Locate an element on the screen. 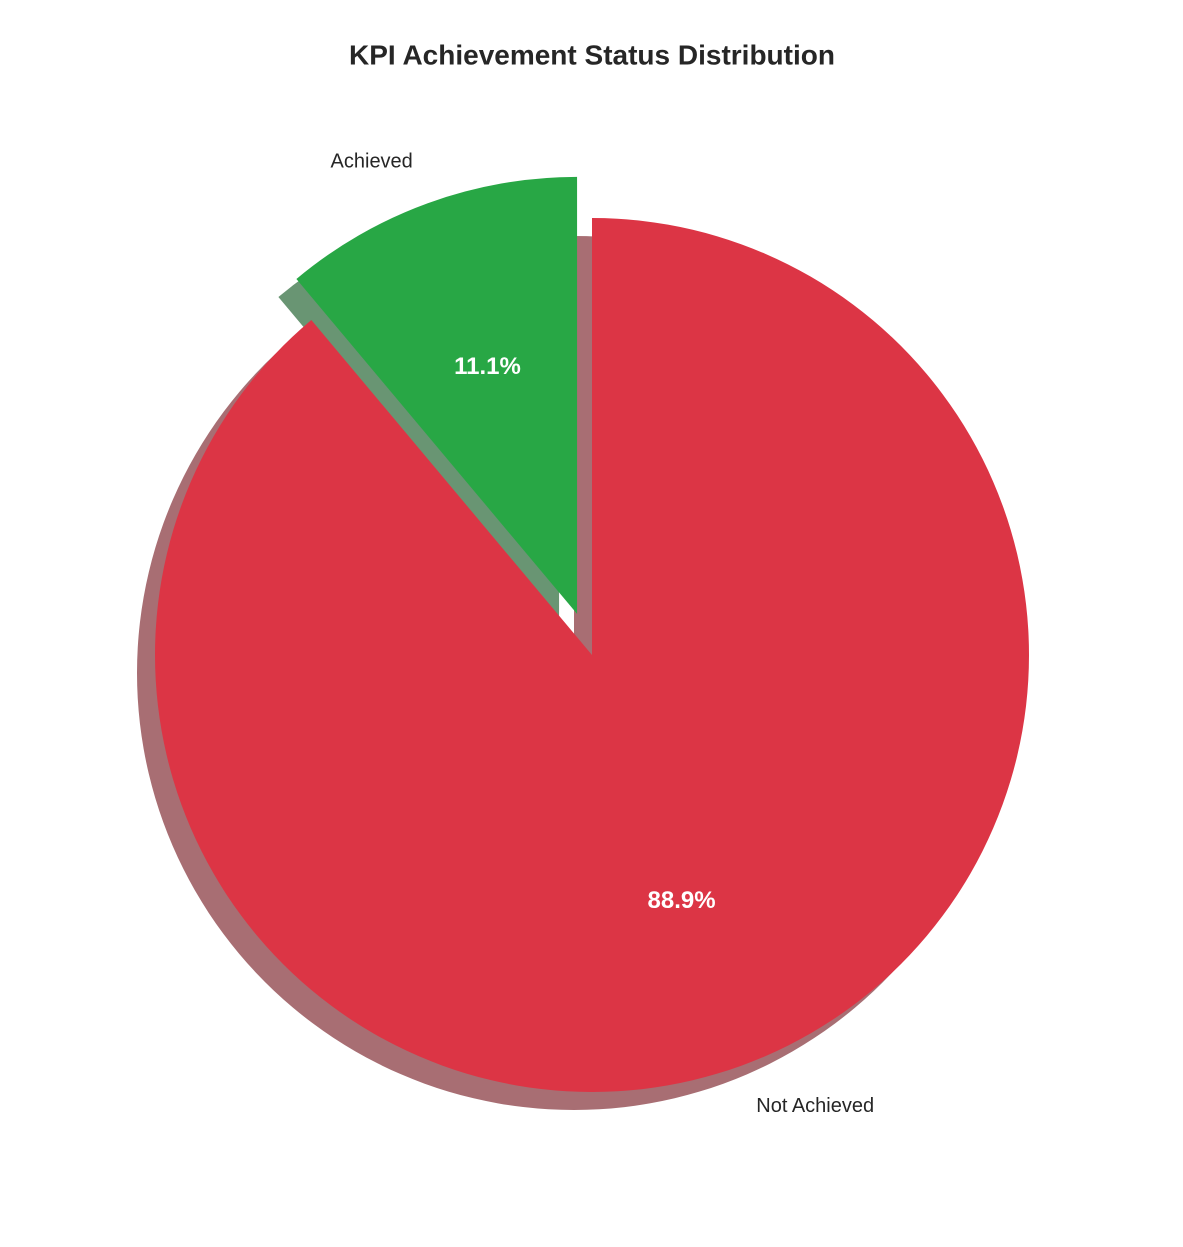 This screenshot has height=1247, width=1183. category-label: Not Achieved is located at coordinates (815, 1106).